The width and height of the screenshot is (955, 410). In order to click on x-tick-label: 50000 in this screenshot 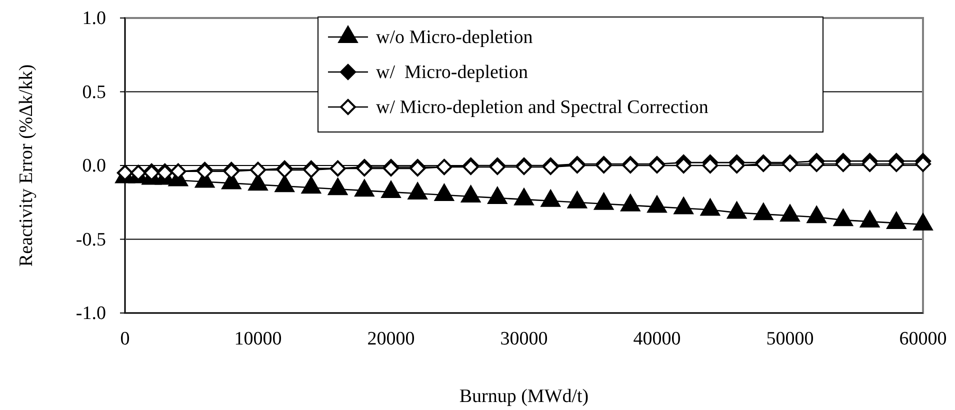, I will do `click(790, 339)`.